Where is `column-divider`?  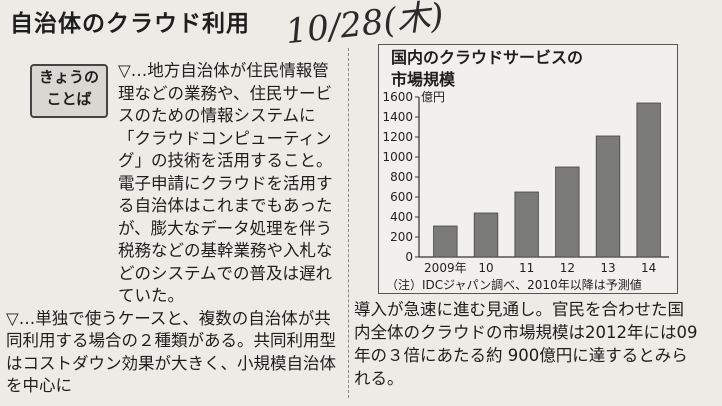 column-divider is located at coordinates (348, 223).